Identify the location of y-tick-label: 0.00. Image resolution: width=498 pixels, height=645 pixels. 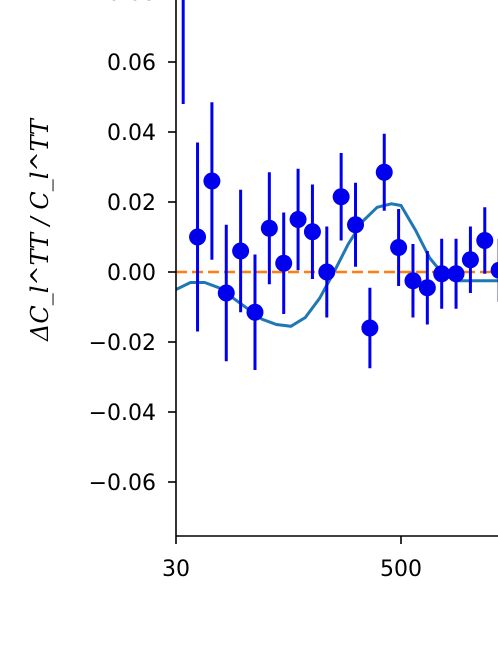
(131, 273).